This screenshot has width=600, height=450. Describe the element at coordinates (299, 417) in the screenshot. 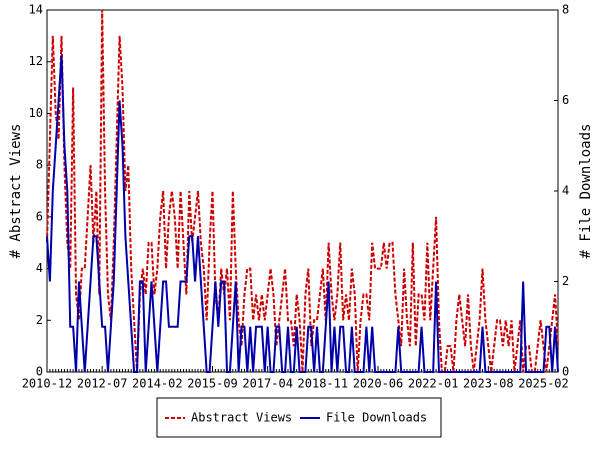

I see `legend-box` at that location.